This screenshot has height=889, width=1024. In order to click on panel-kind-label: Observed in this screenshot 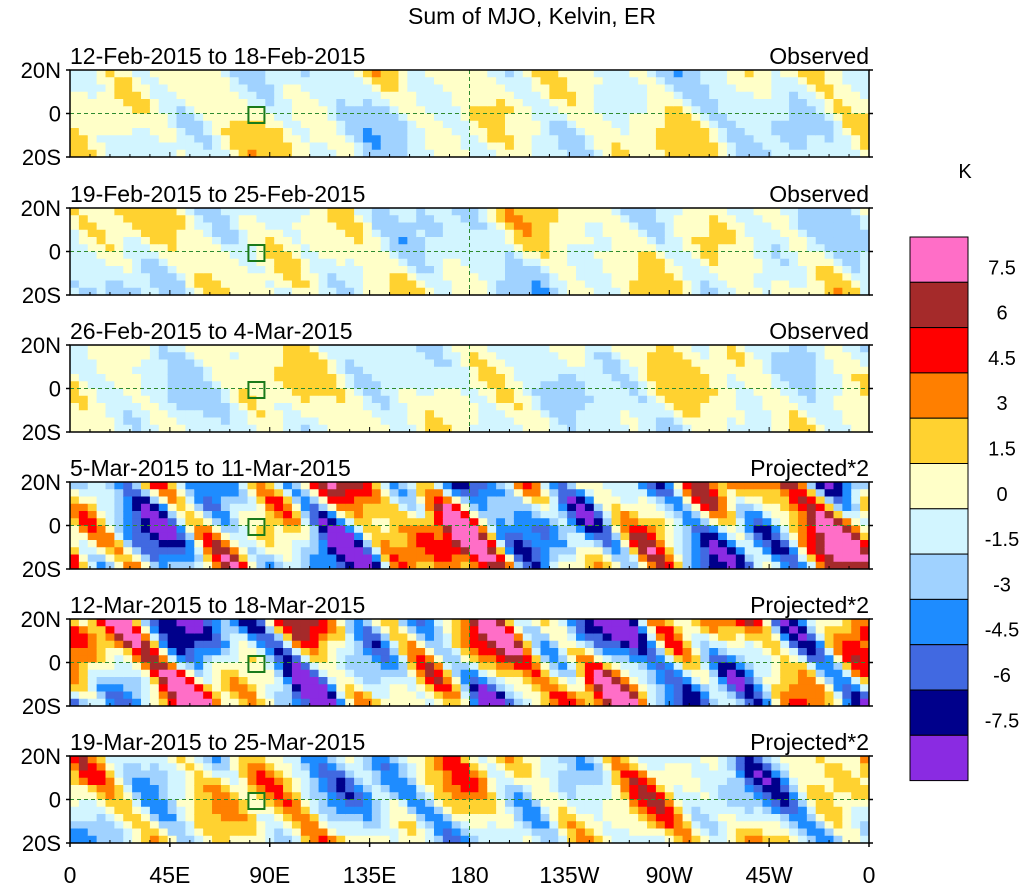, I will do `click(819, 331)`.